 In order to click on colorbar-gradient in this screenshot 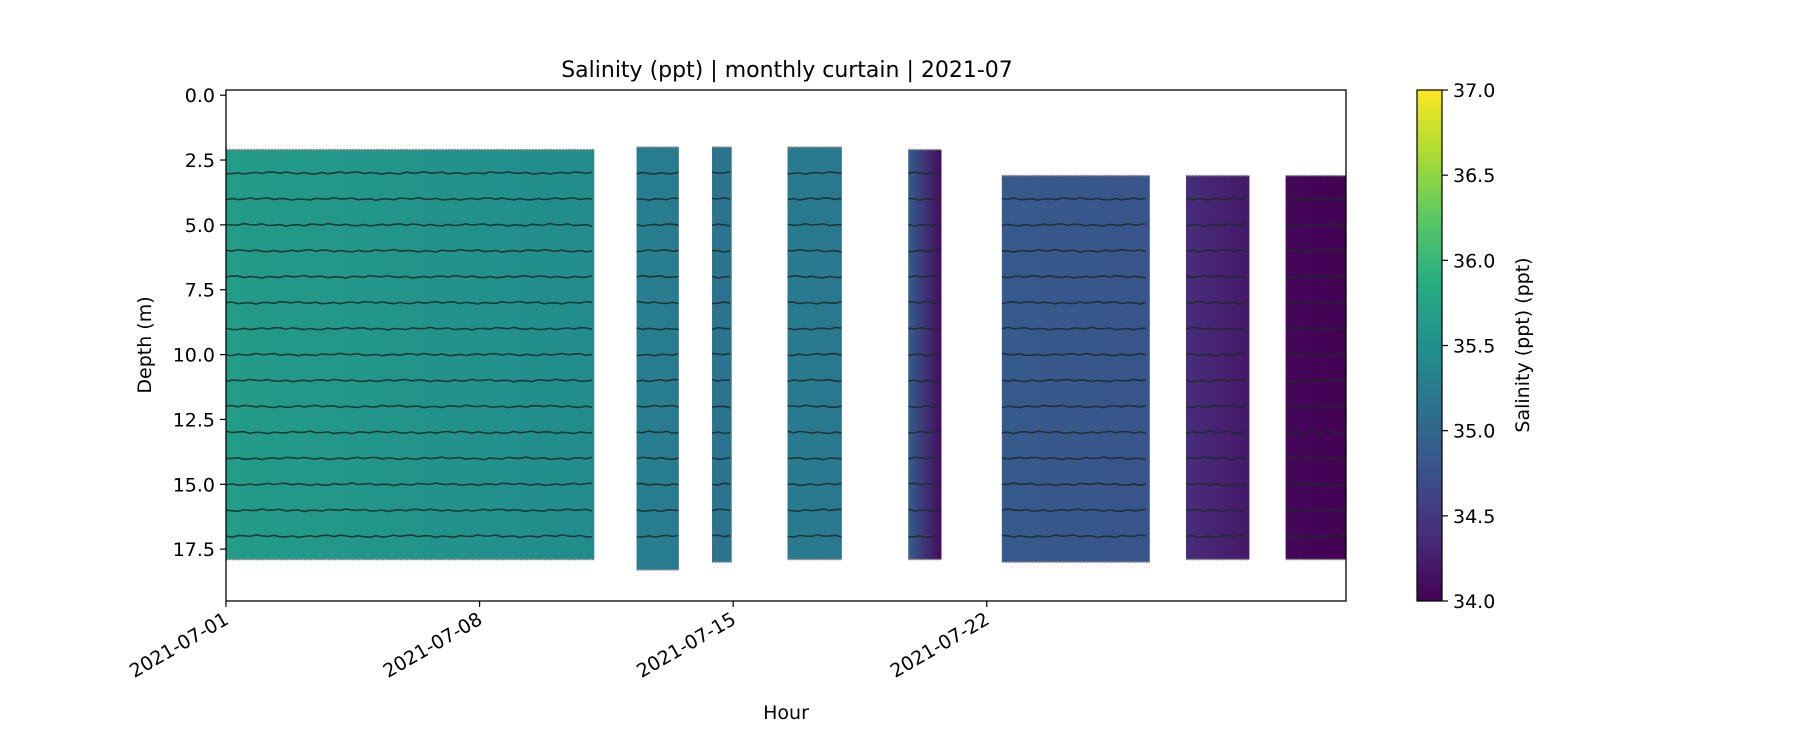, I will do `click(1429, 345)`.